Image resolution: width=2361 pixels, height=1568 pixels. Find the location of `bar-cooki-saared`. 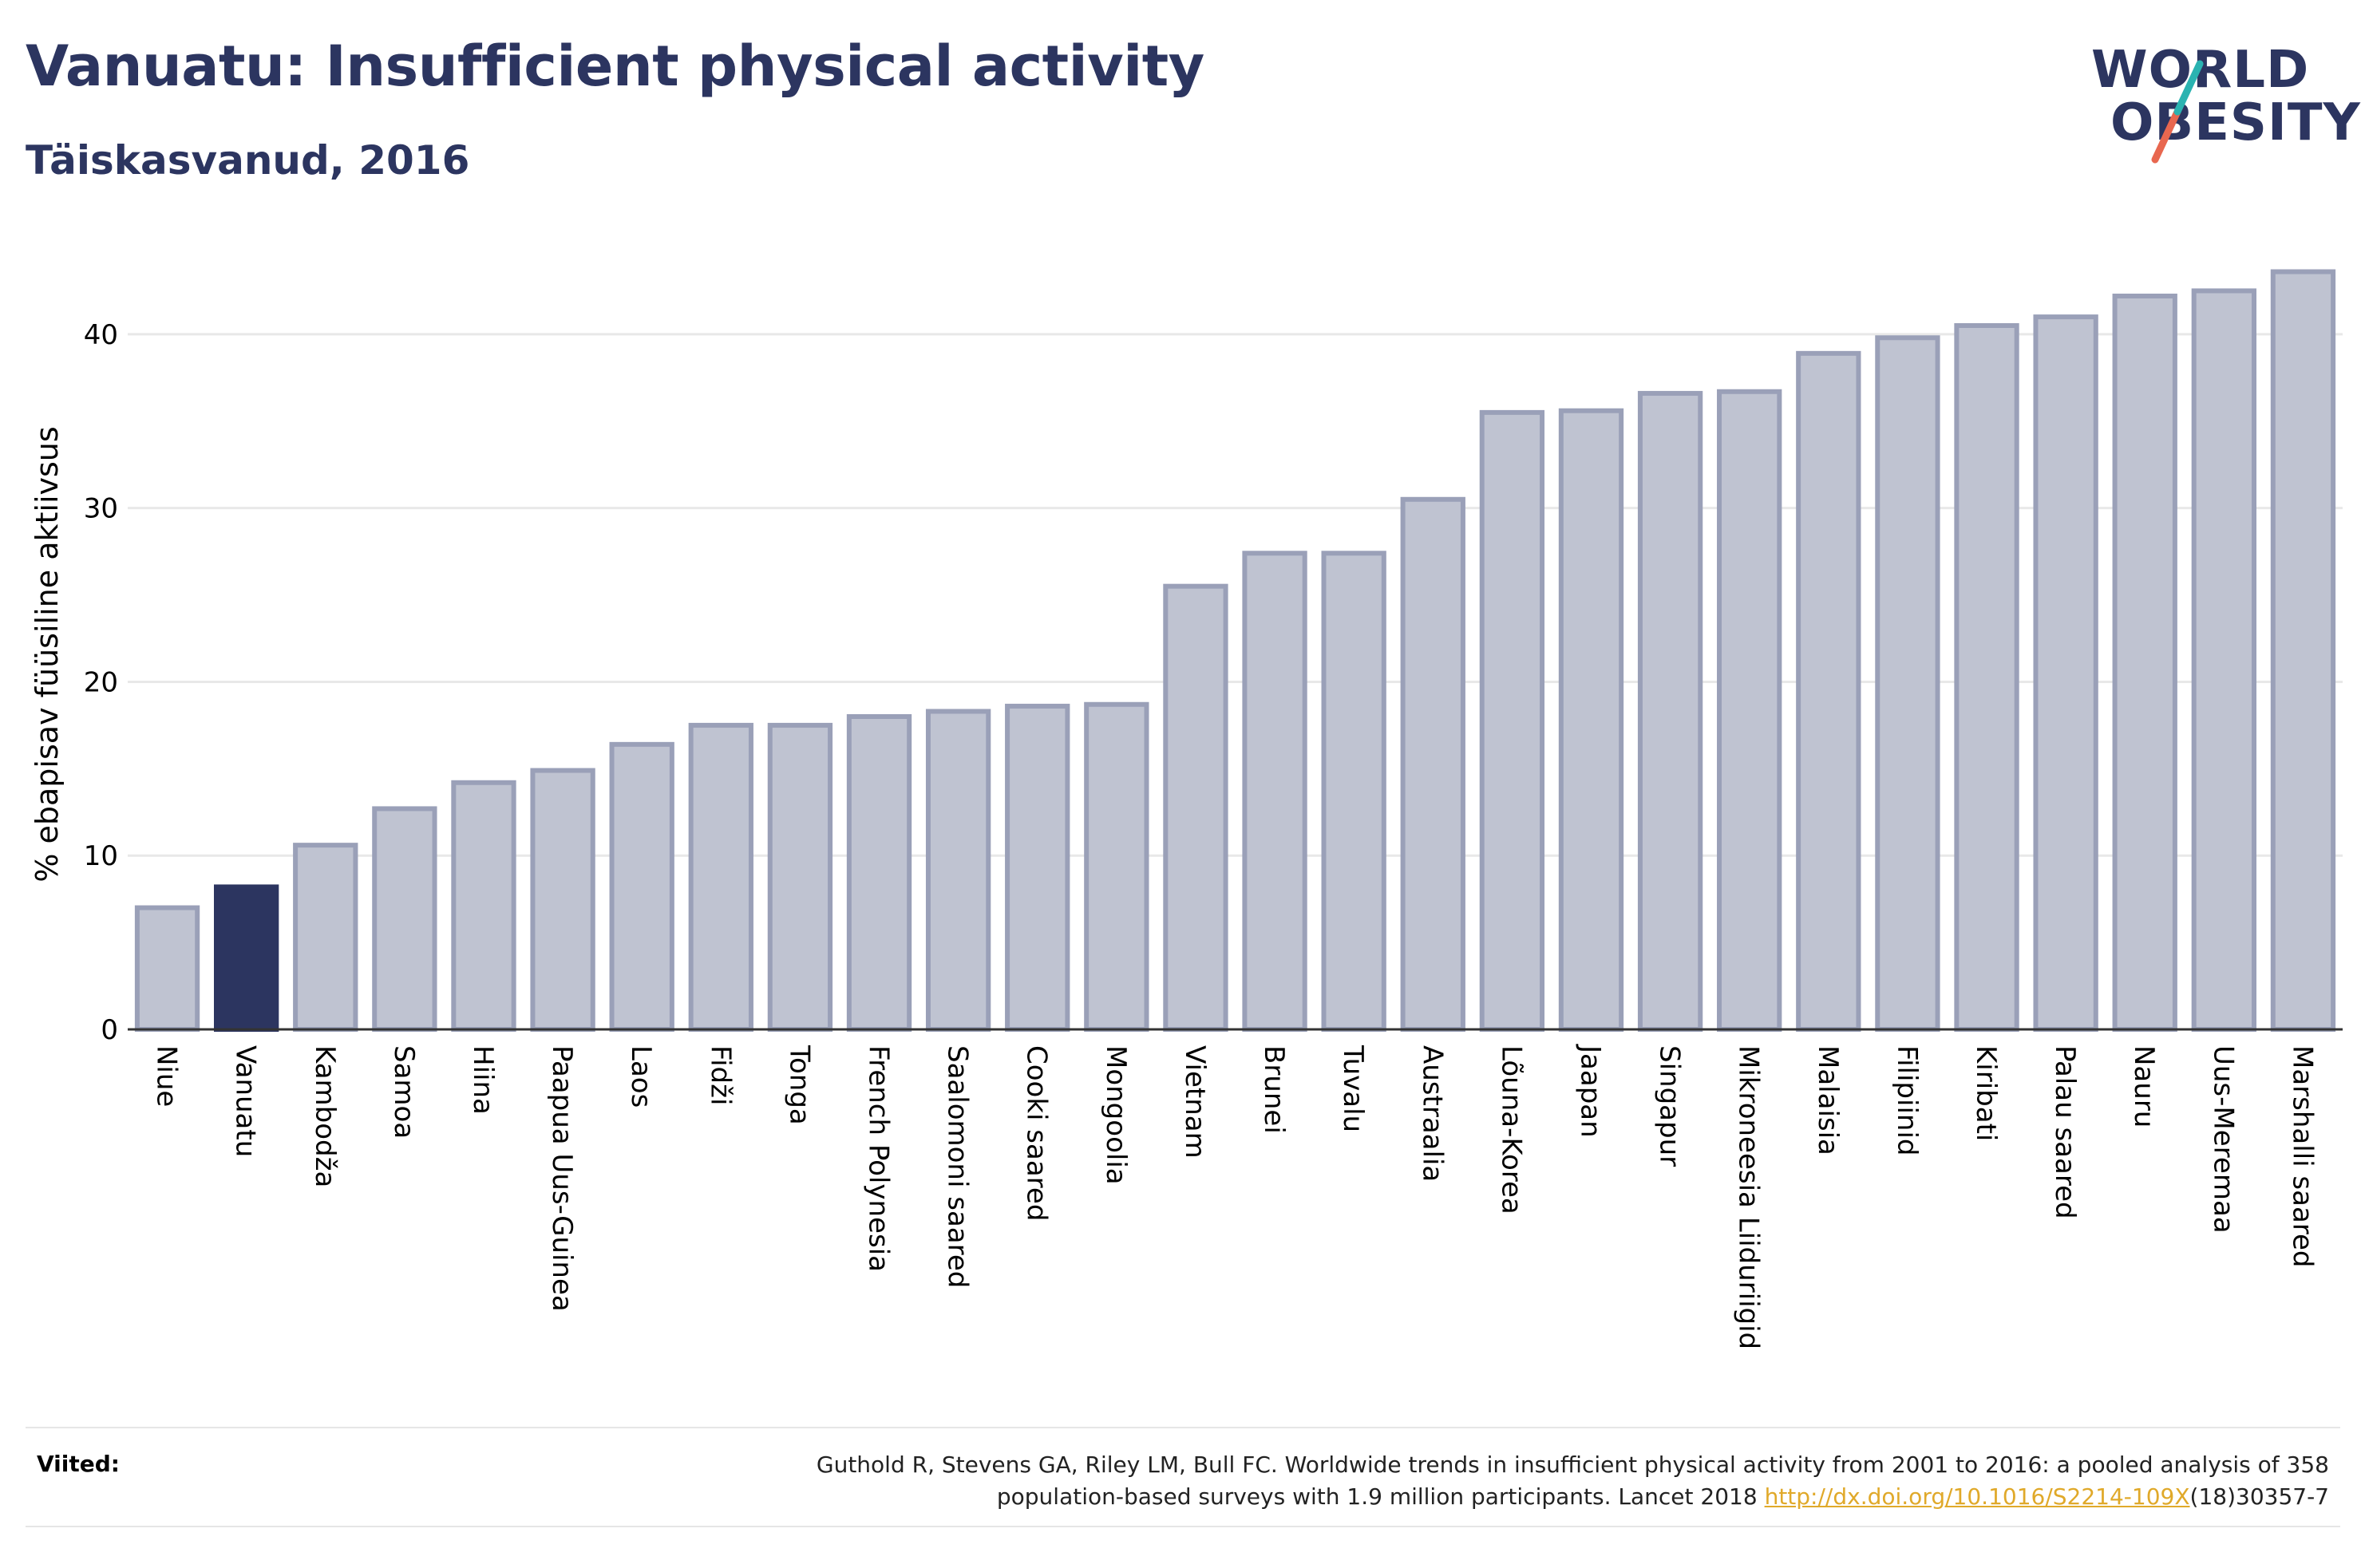

bar-cooki-saared is located at coordinates (1037, 868).